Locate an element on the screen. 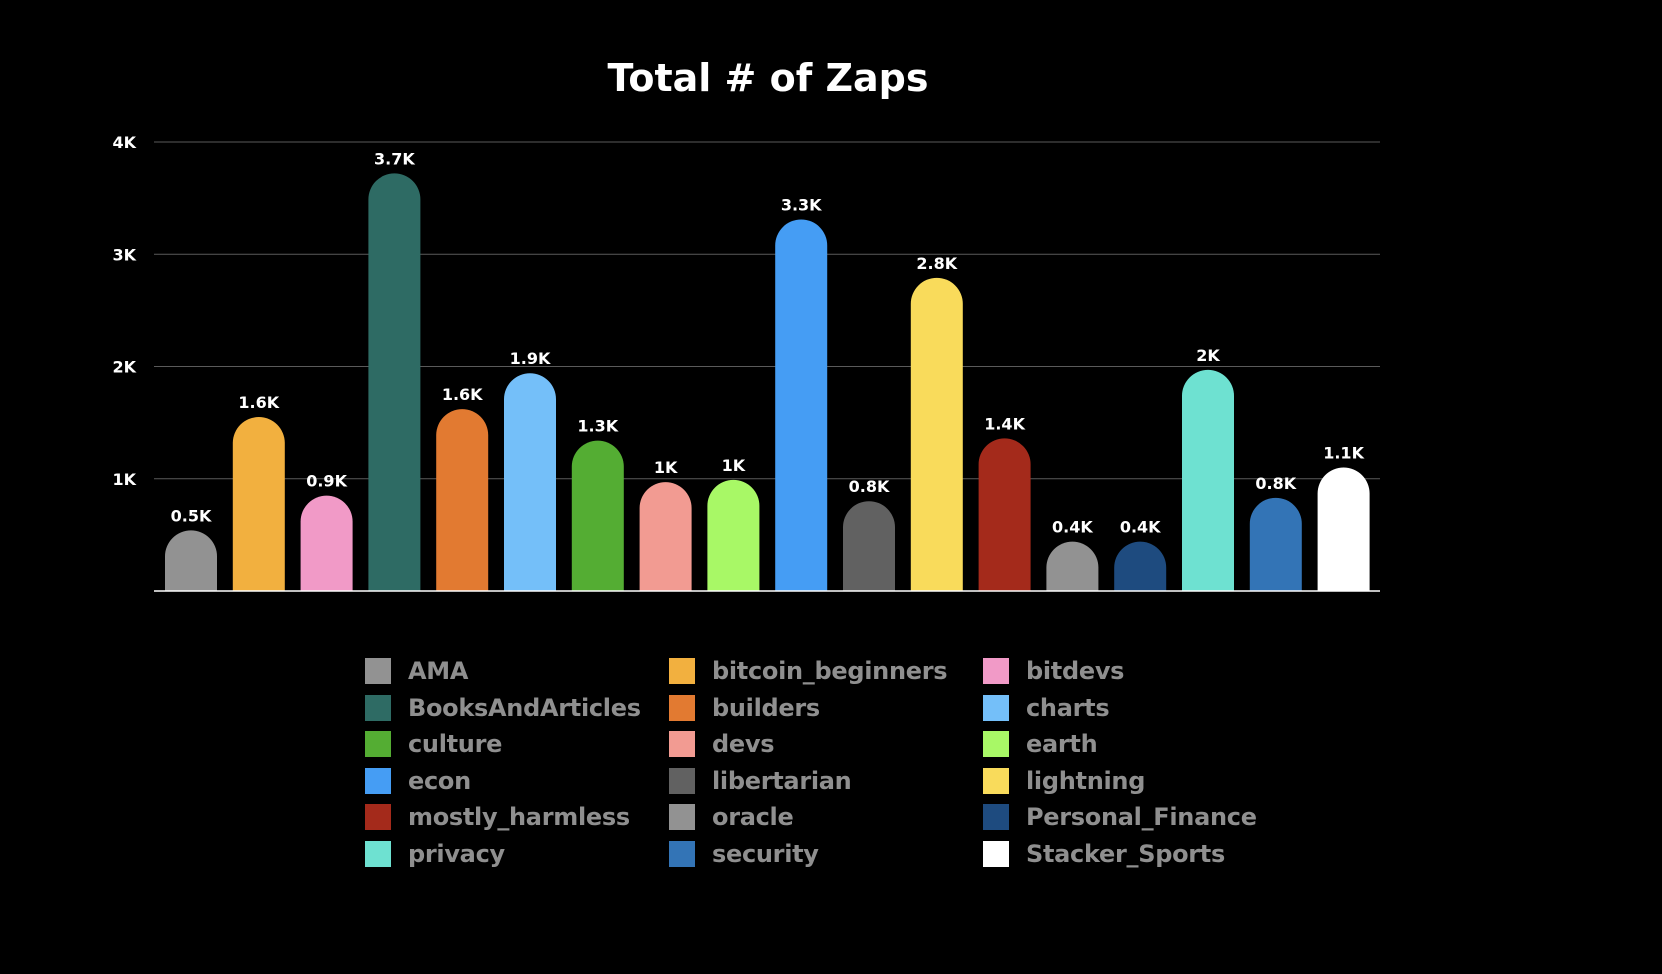 This screenshot has height=974, width=1662. legend-label: econ is located at coordinates (439, 780).